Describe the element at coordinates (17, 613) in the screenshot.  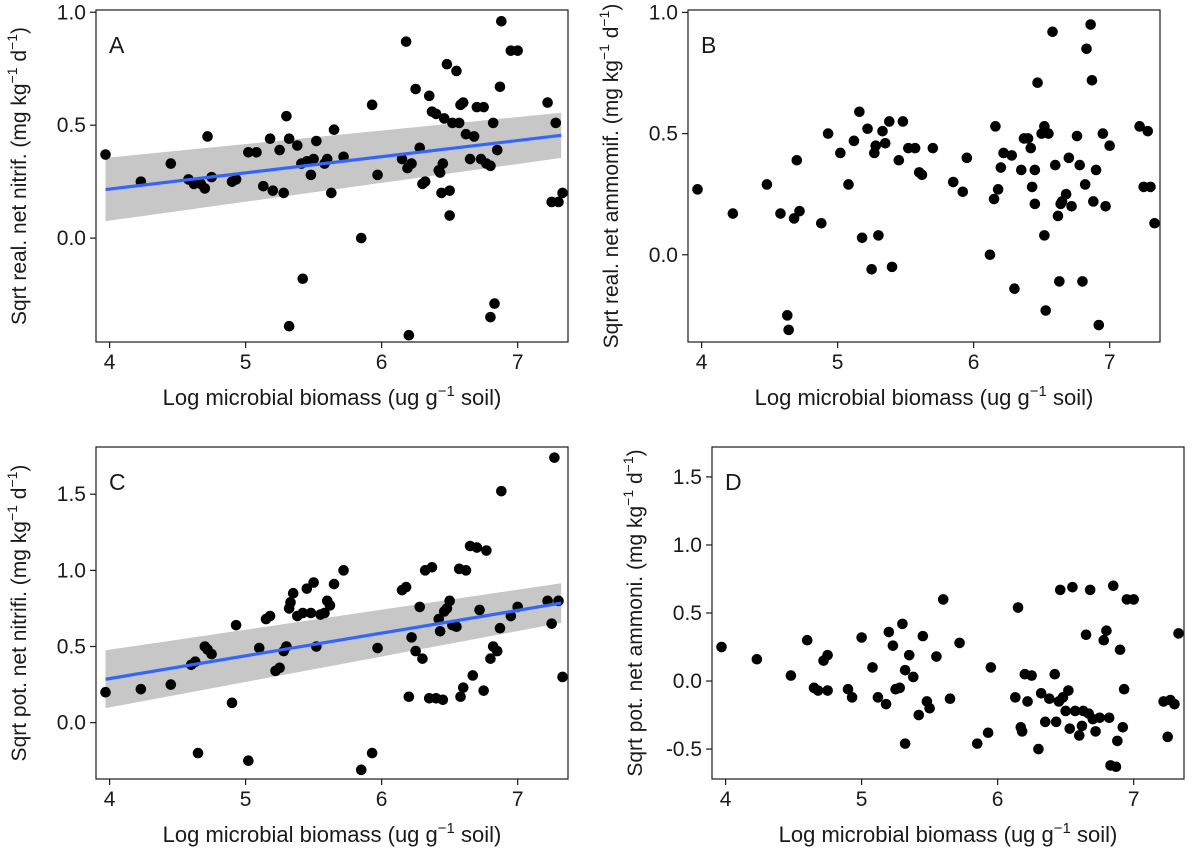
I see `y-axis-title: Sqrt pot. net nitrifi. (mg kg−1 d−1)` at that location.